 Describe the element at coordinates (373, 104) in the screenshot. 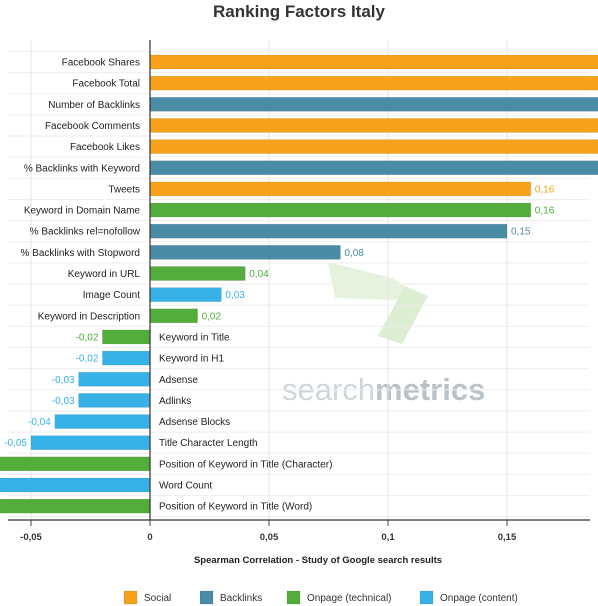

I see `bar-number-of-backlinks` at that location.